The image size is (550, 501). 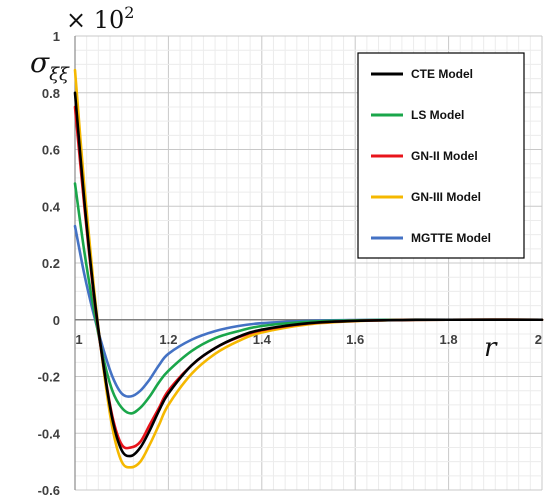 I want to click on x-tick-label: 1, so click(x=78, y=339).